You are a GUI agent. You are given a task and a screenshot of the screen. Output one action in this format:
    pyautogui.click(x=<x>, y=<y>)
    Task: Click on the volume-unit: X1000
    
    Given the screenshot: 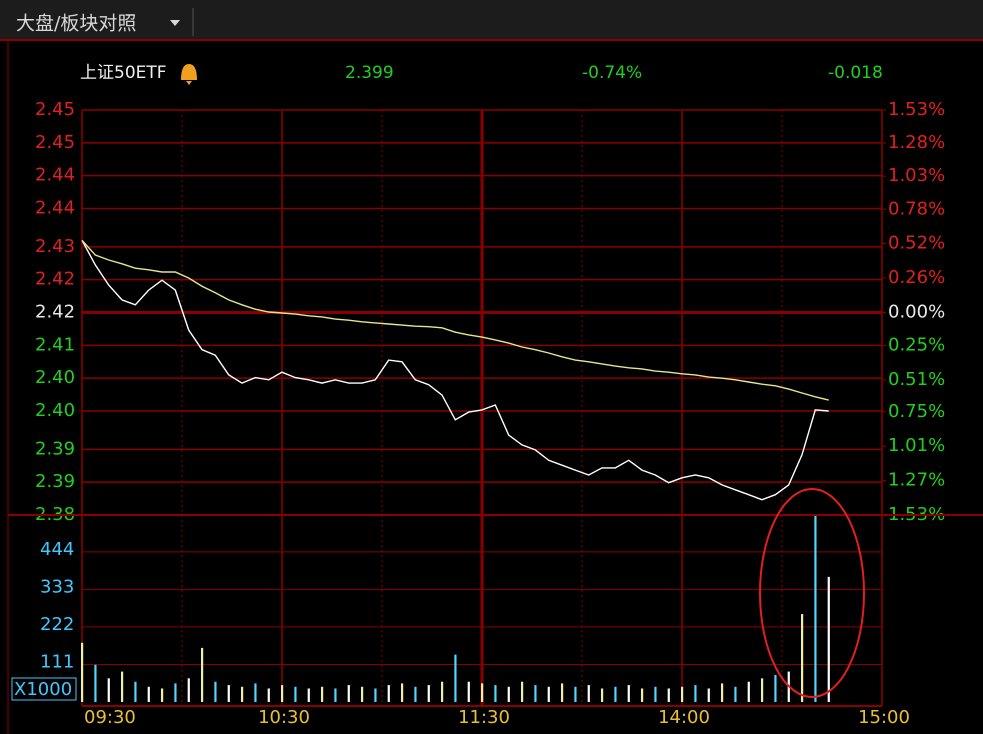 What is the action you would take?
    pyautogui.click(x=43, y=689)
    